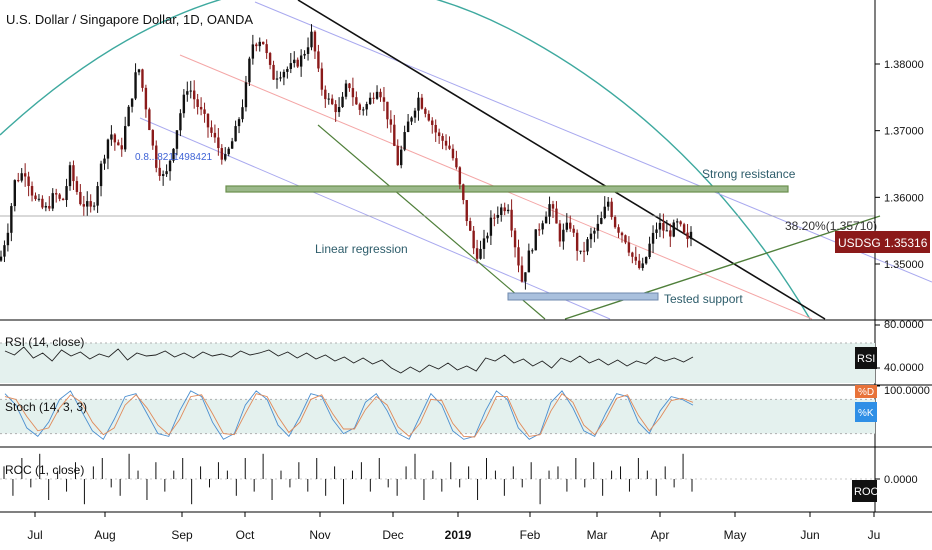  I want to click on price-axis: 1.38000 1.37000 1.36000 1.35000, so click(899, 165).